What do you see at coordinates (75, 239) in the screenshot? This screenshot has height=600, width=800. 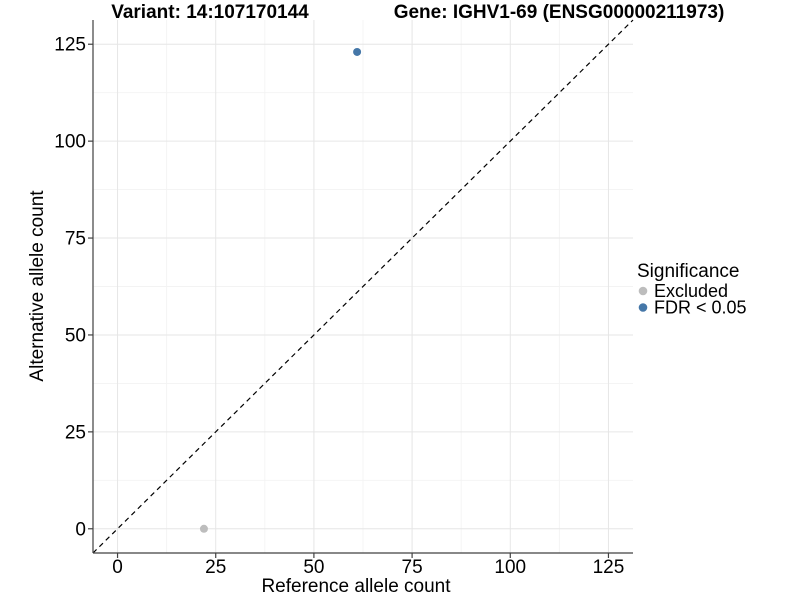 I see `y-tick-label: 75` at bounding box center [75, 239].